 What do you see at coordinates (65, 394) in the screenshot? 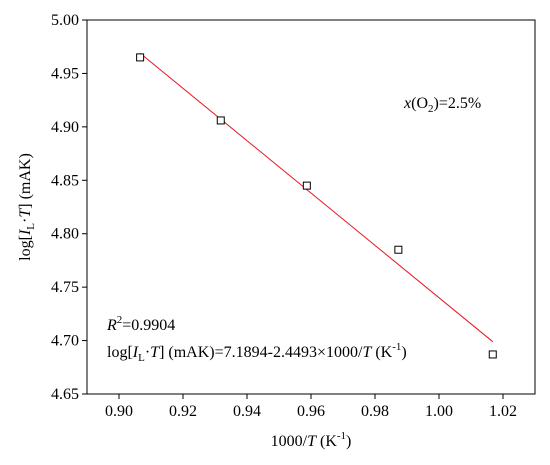
I see `y-tick-label: 4.65` at bounding box center [65, 394].